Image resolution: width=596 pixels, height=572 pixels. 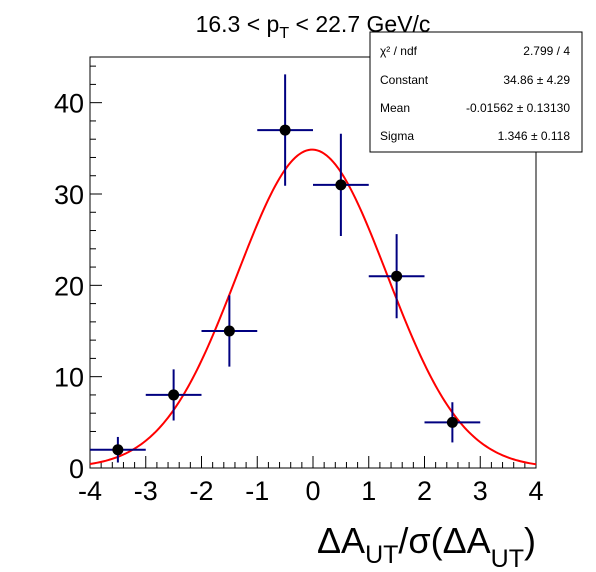 What do you see at coordinates (257, 491) in the screenshot?
I see `x-tick-label: -1` at bounding box center [257, 491].